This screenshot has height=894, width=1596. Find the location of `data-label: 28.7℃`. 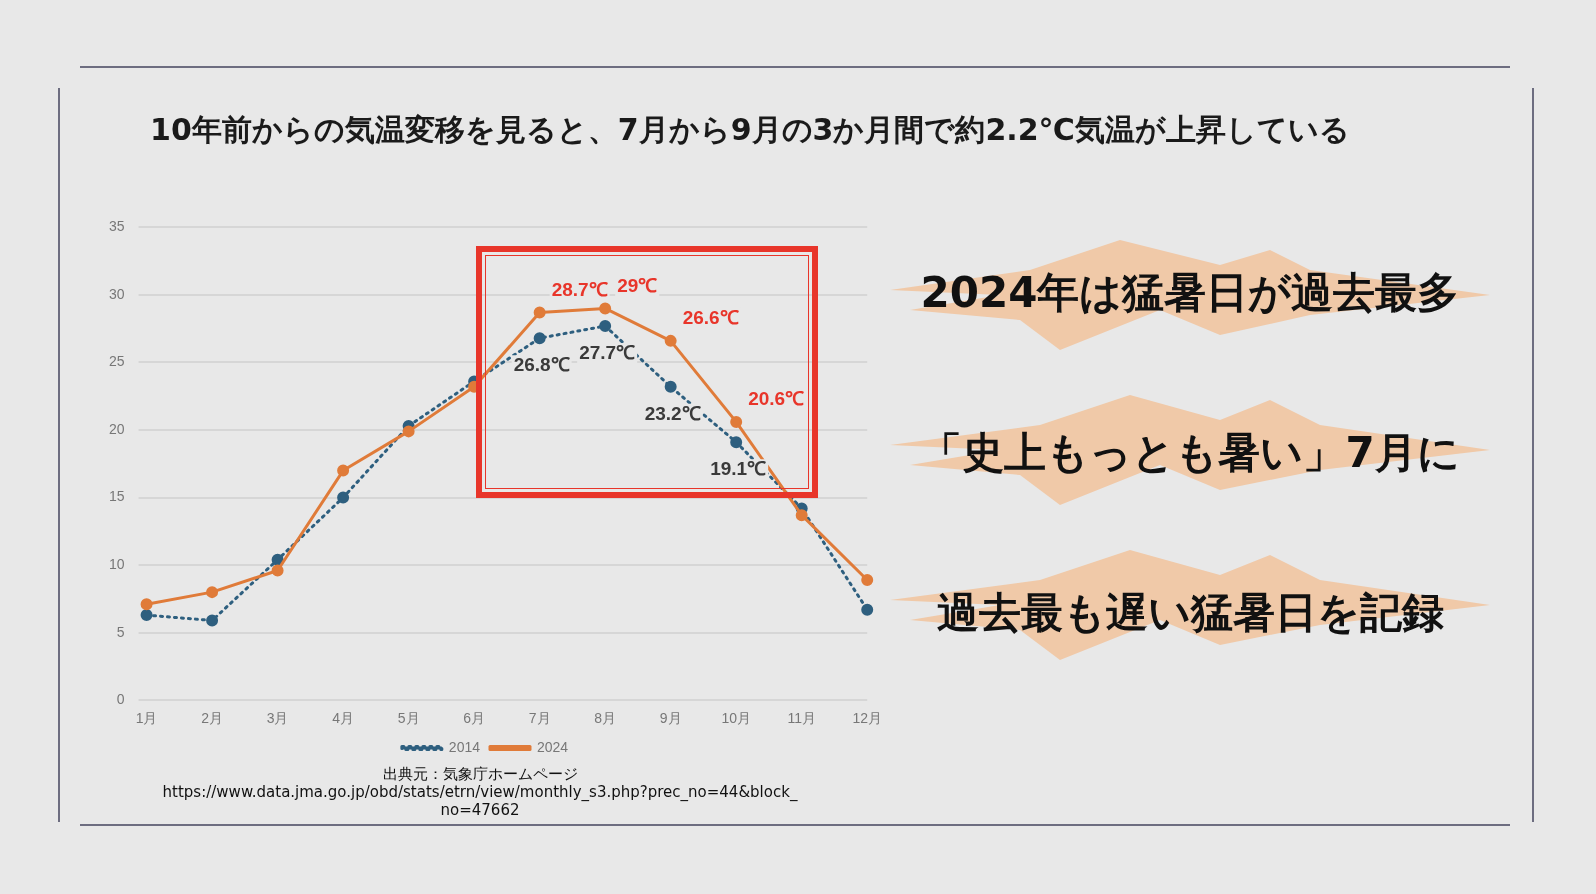

data-label: 28.7℃ is located at coordinates (579, 289).